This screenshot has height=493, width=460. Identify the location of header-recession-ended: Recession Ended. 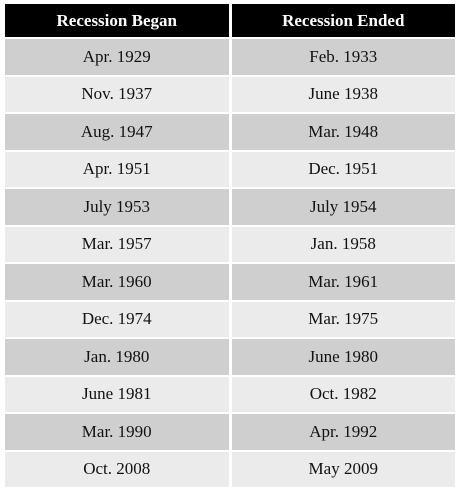
(343, 20).